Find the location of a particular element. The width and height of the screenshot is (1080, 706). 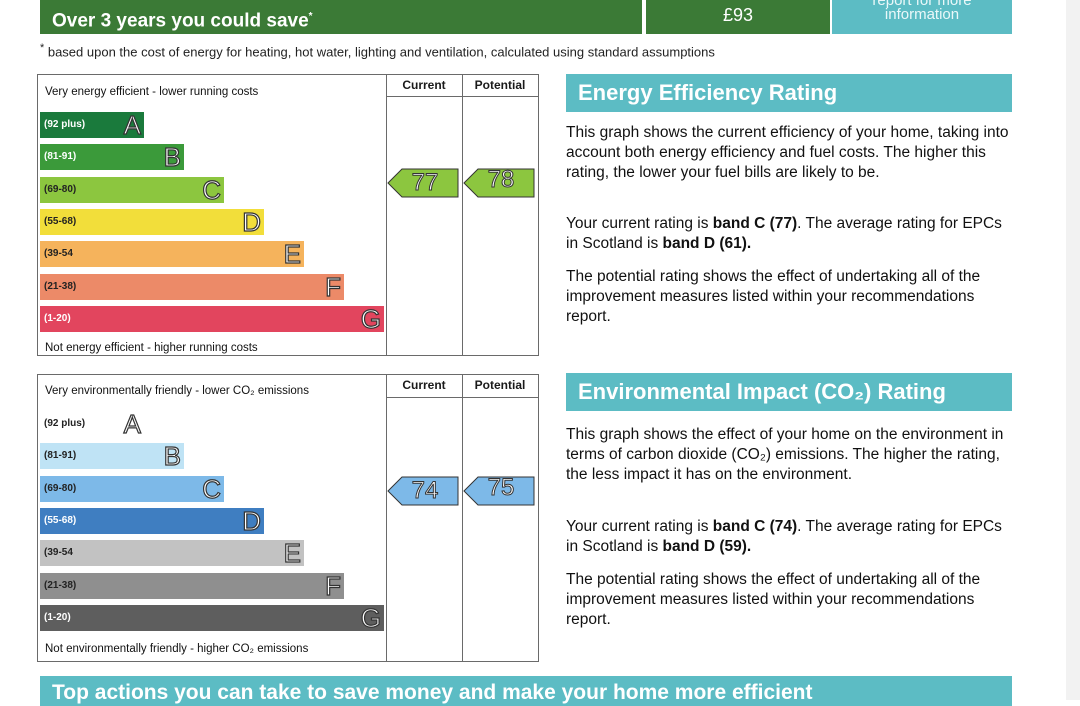

energy-band-letter: B is located at coordinates (172, 157).